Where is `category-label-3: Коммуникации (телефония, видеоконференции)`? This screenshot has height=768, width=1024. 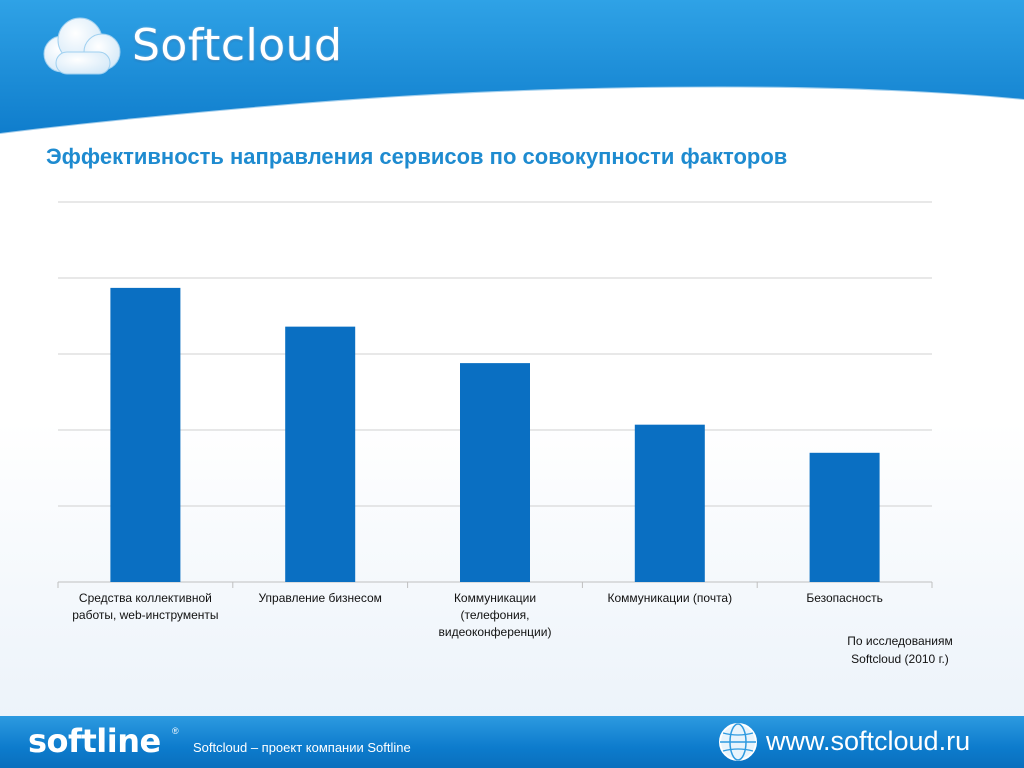
category-label-3: Коммуникации (телефония, видеоконференции) is located at coordinates (495, 615).